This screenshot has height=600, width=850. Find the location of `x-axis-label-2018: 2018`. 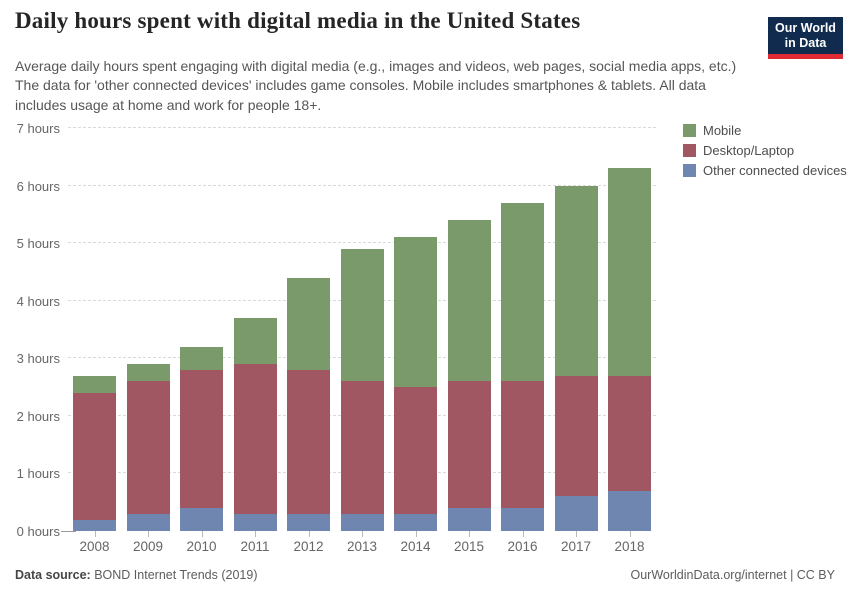

x-axis-label-2018: 2018 is located at coordinates (629, 546).